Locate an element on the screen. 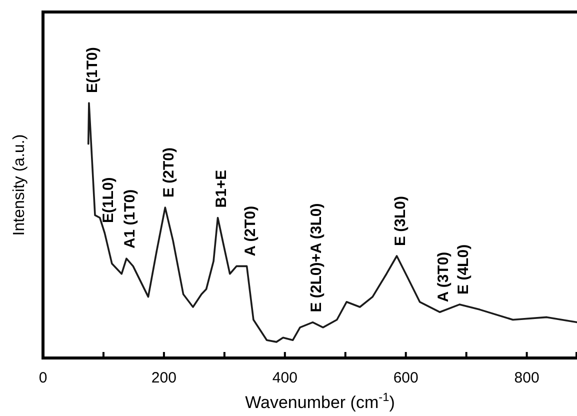 This screenshot has width=577, height=416. annotation: A (3T0) is located at coordinates (443, 277).